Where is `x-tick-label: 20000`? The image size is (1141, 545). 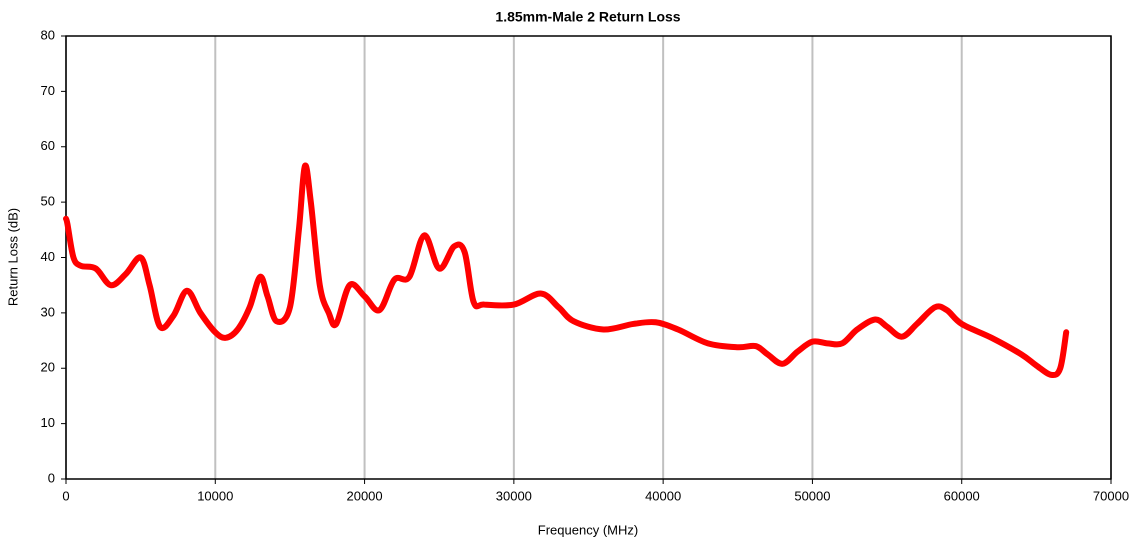
x-tick-label: 20000 is located at coordinates (364, 495).